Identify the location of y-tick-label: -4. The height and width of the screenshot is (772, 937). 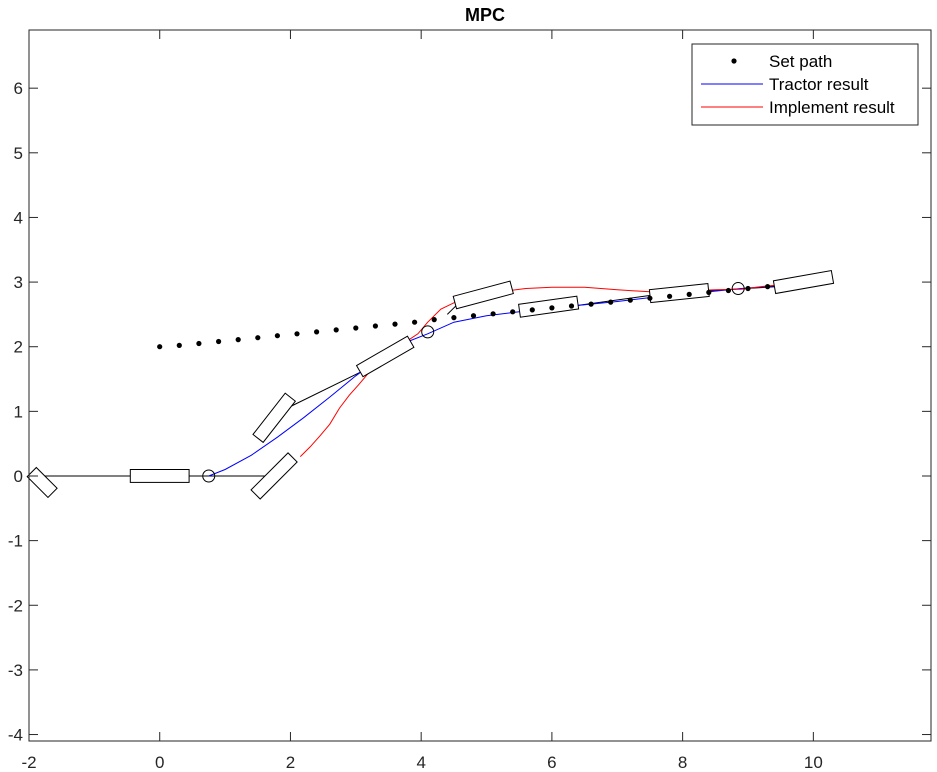
(15, 735).